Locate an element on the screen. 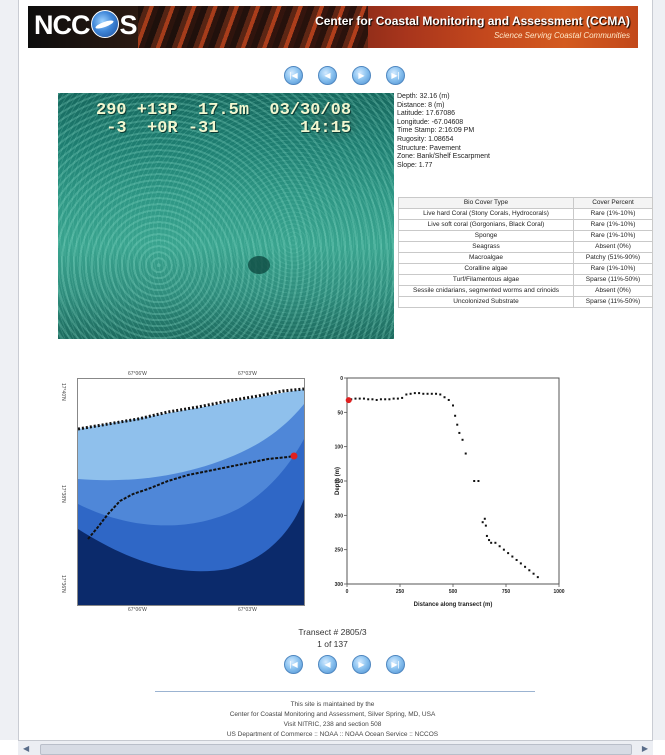  table-row: Seagrass Absent (0%) is located at coordinates (525, 247).